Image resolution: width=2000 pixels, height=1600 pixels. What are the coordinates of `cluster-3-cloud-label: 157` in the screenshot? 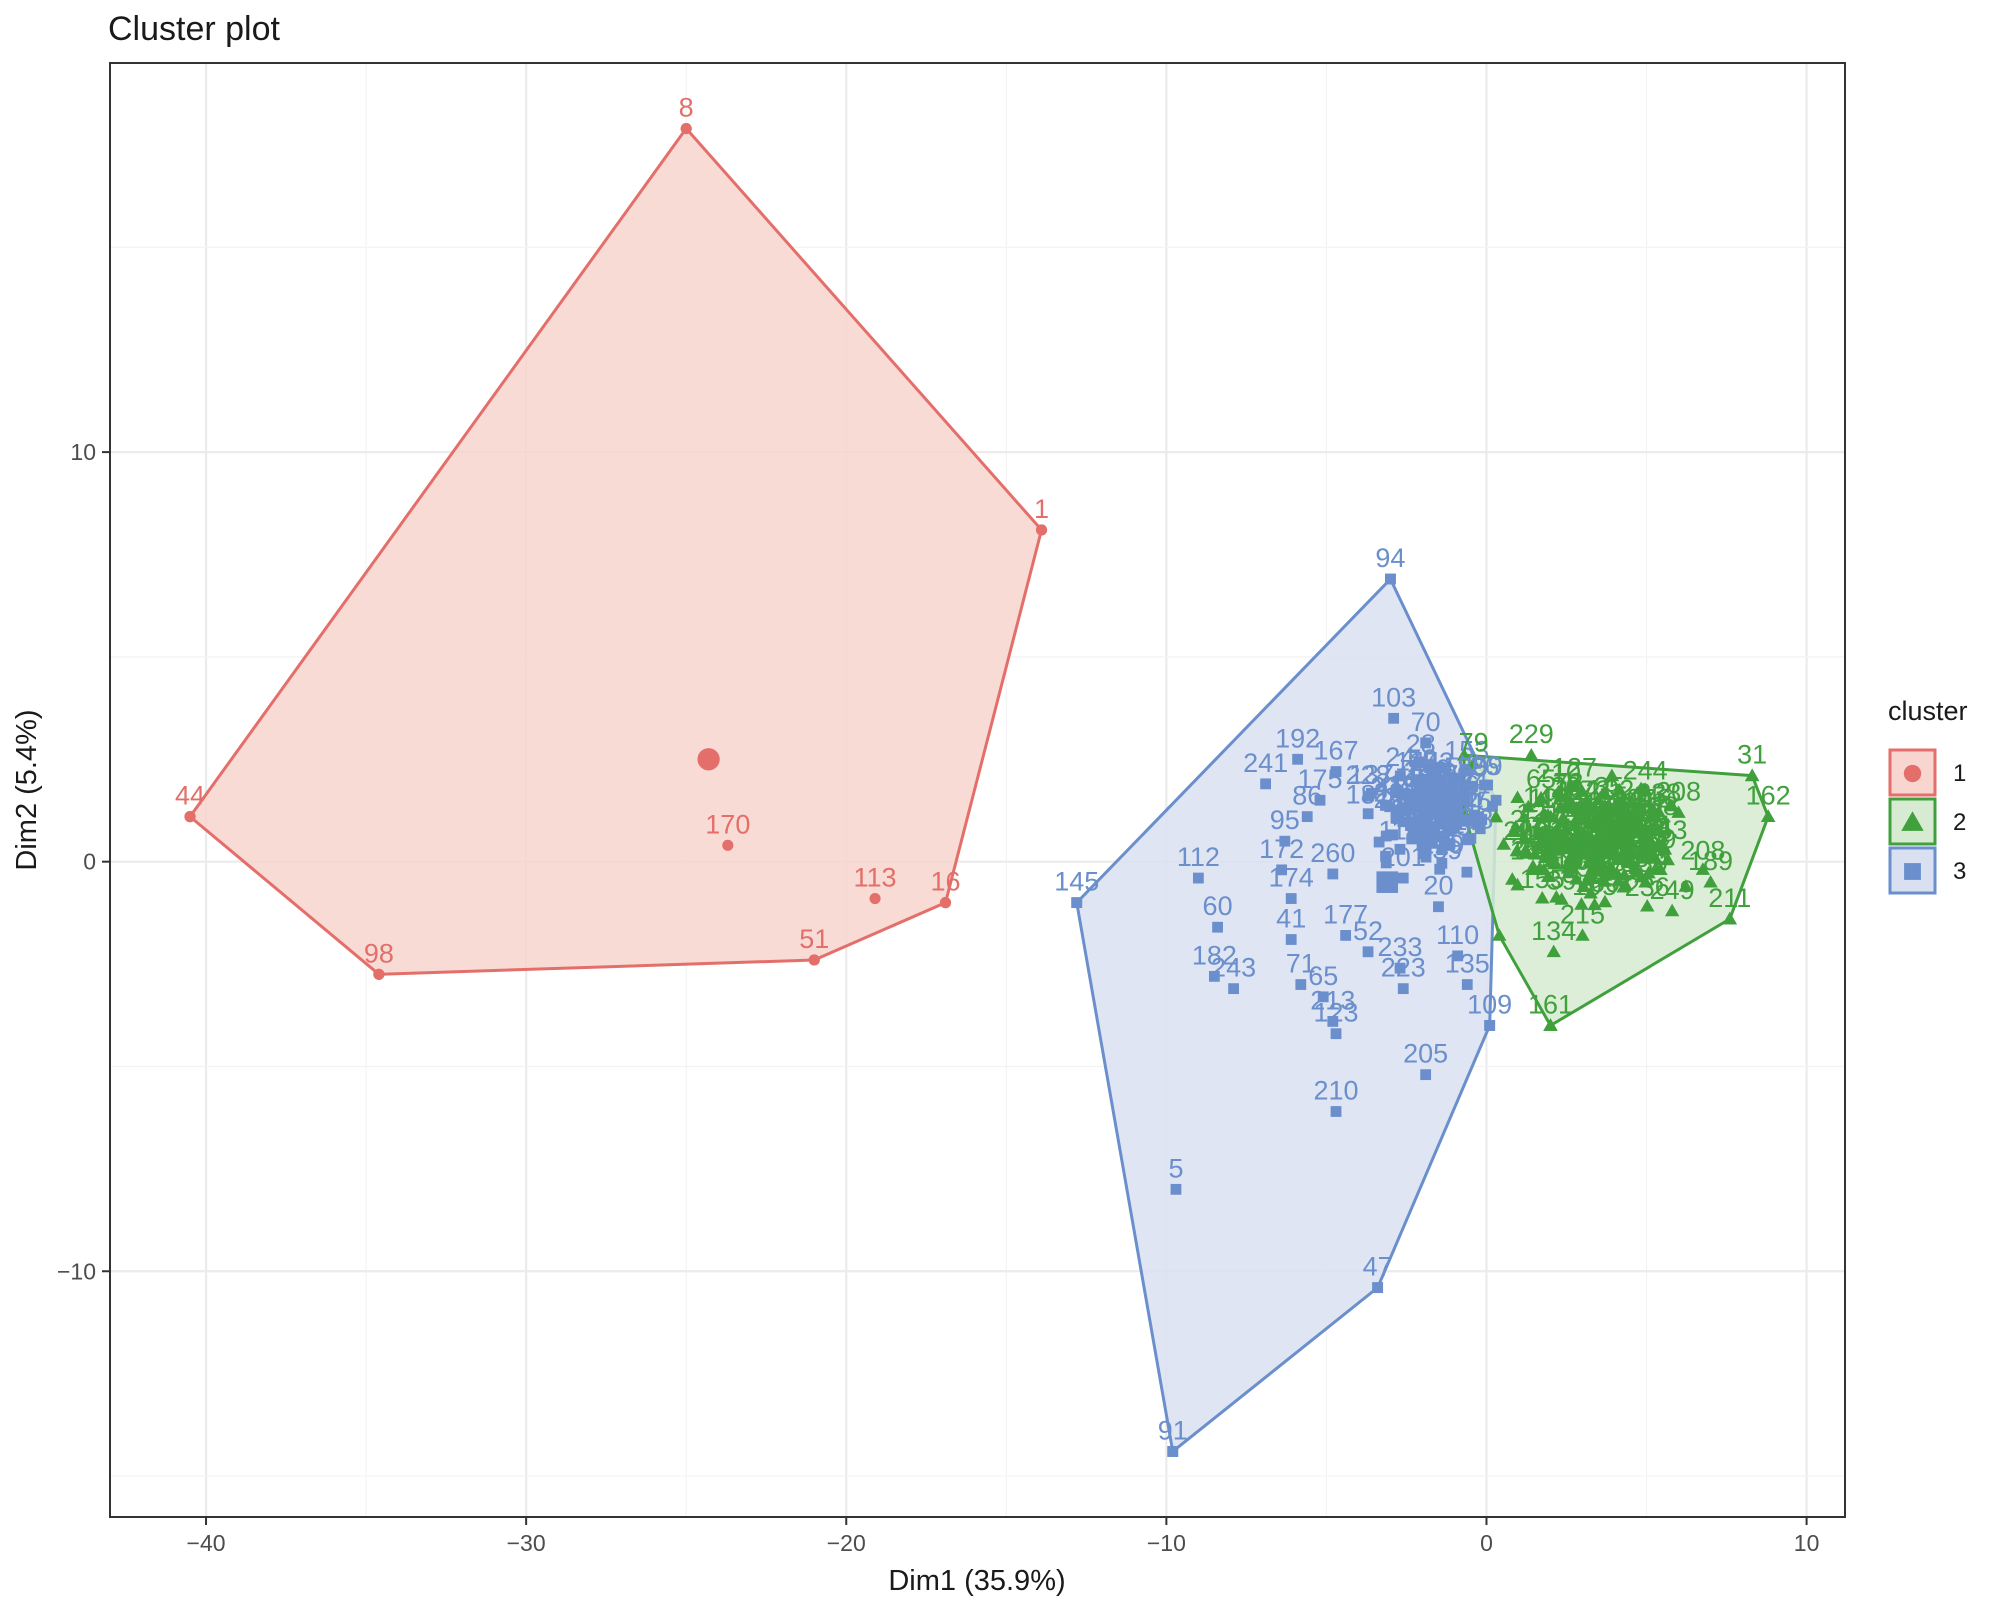 It's located at (1433, 813).